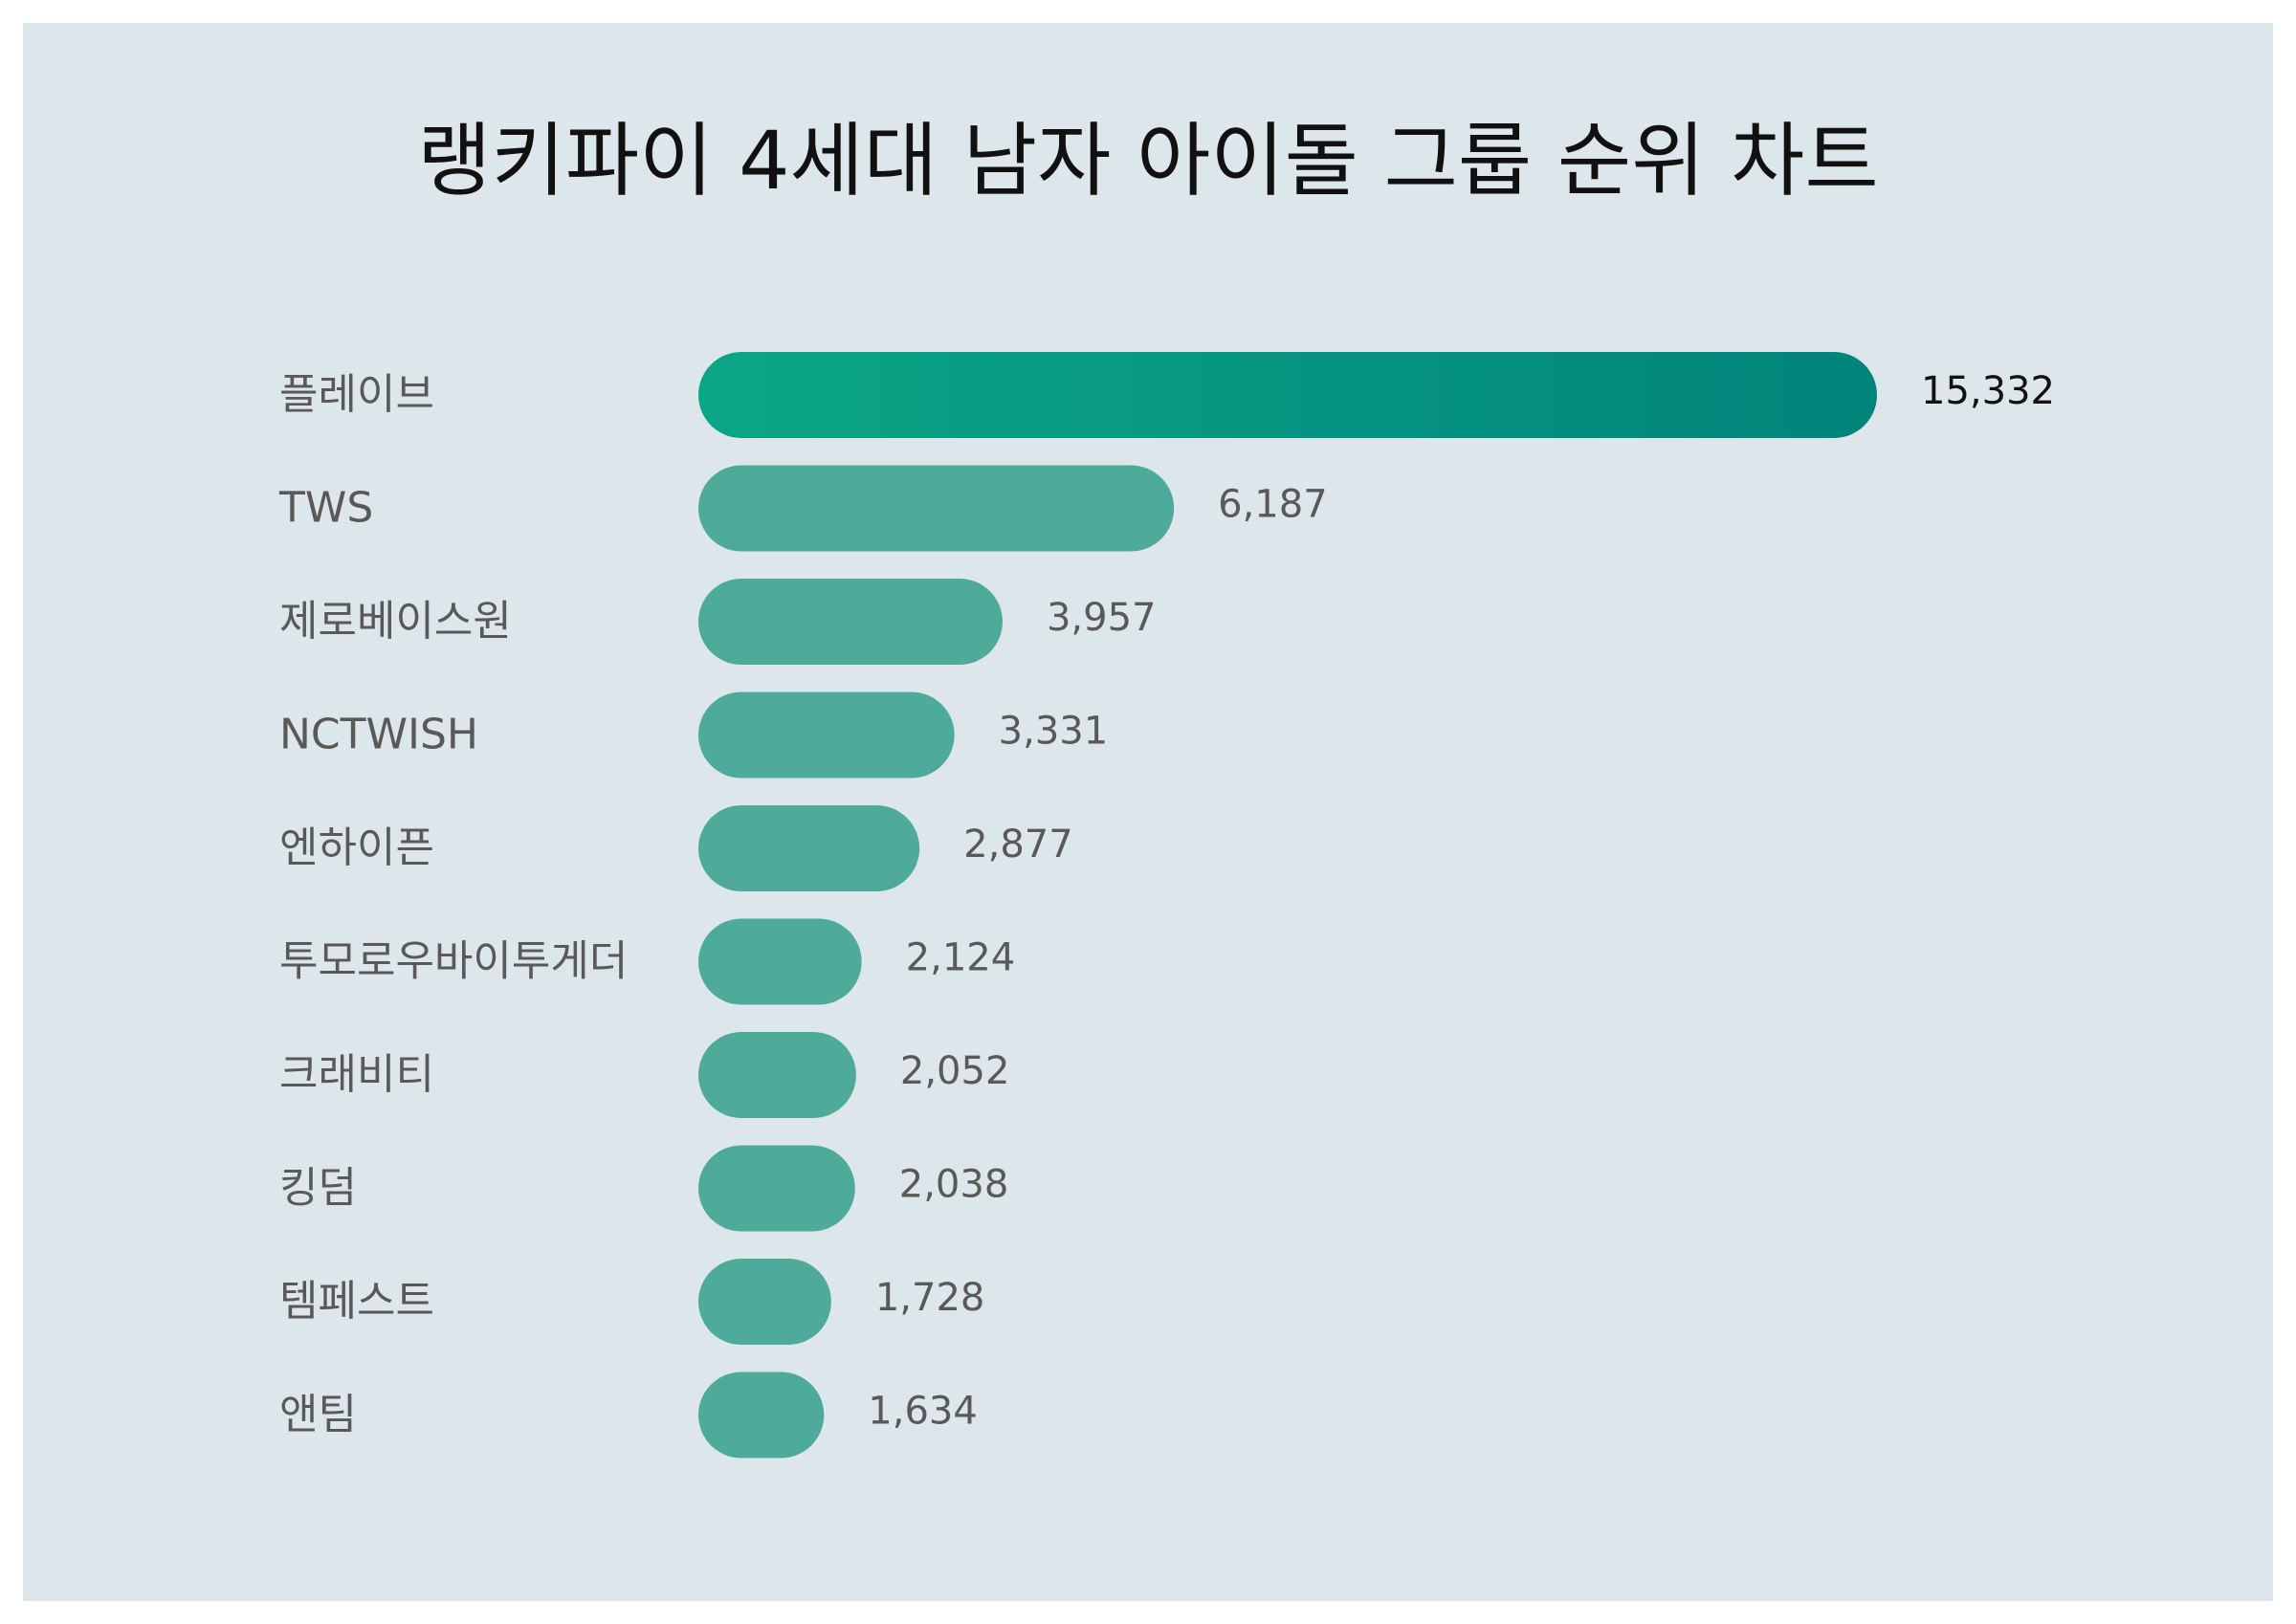  I want to click on category-label: 템페스트, so click(357, 1301).